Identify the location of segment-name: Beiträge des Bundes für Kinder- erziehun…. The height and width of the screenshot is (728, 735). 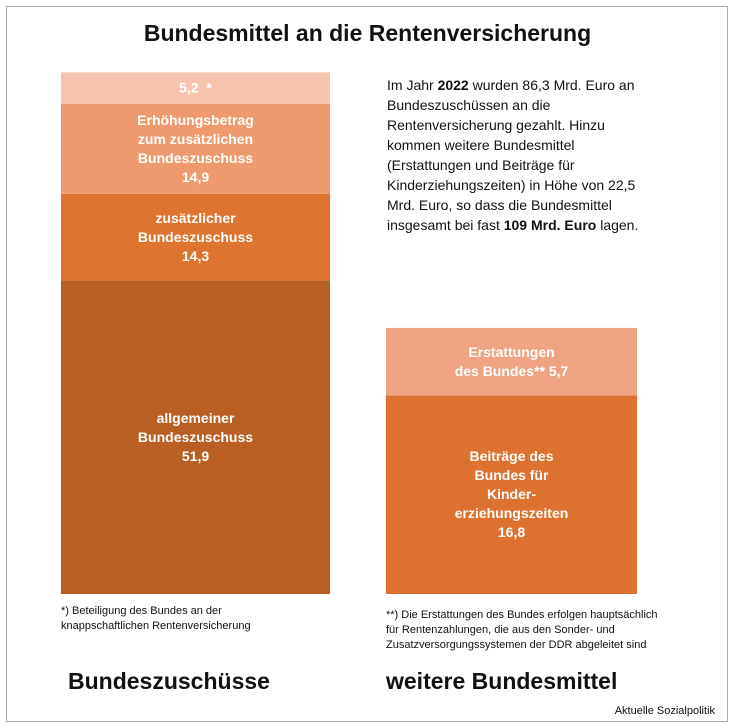
(511, 485).